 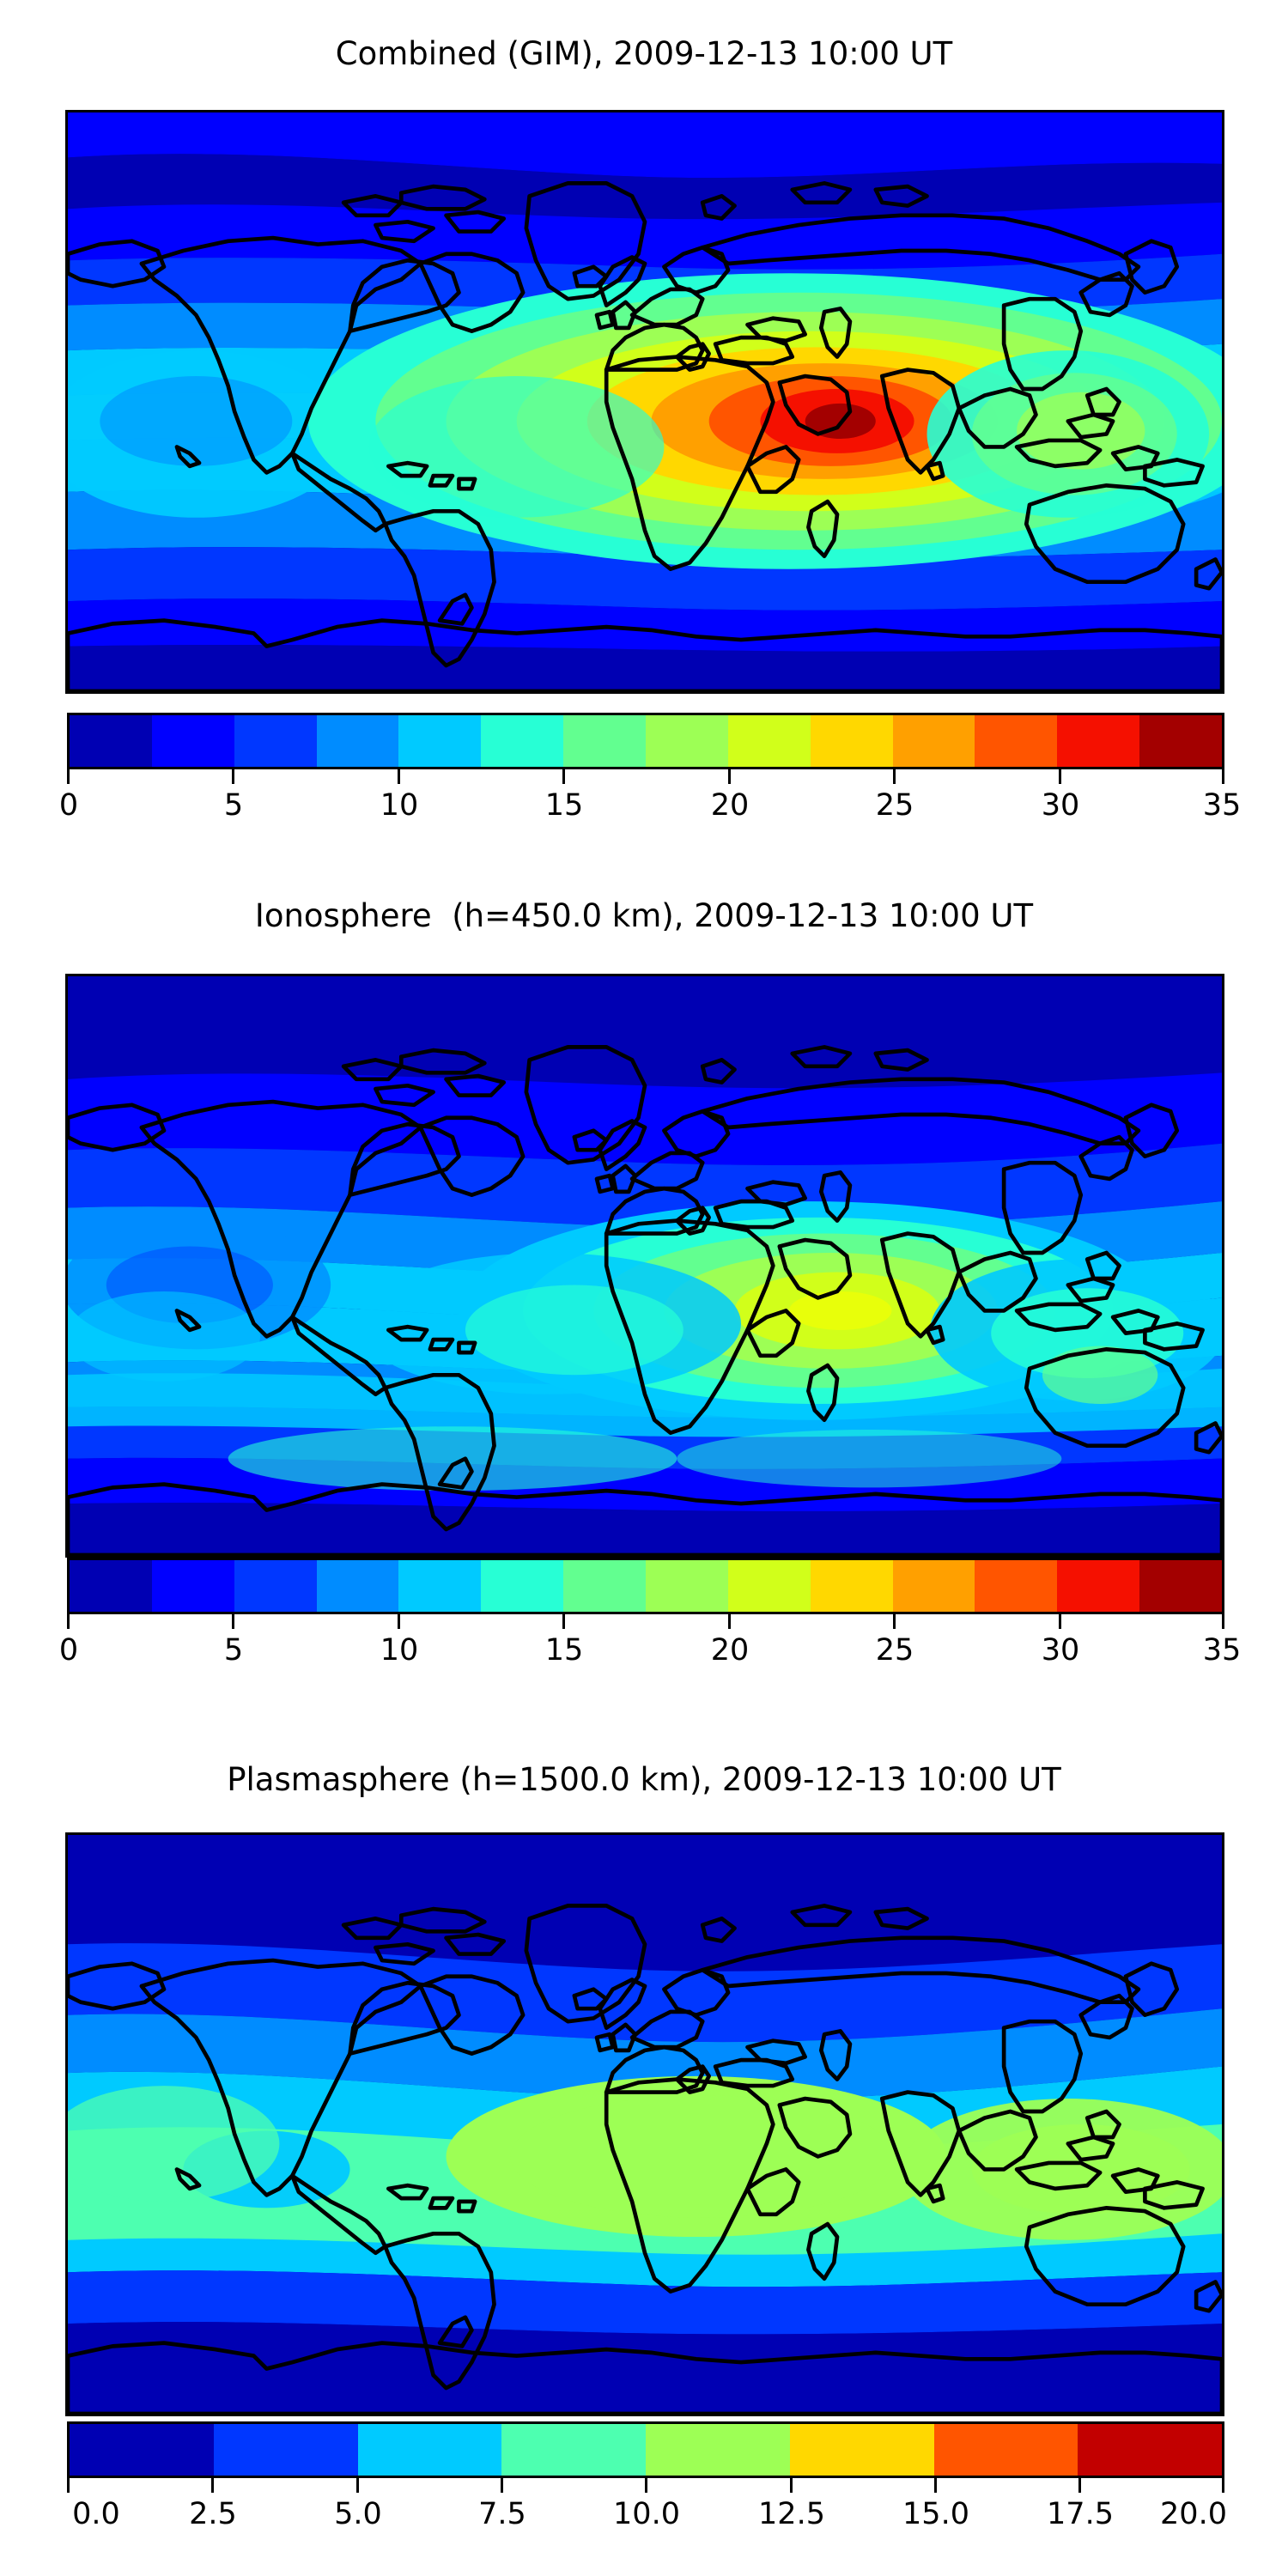 I want to click on colorbar-combined, so click(x=645, y=741).